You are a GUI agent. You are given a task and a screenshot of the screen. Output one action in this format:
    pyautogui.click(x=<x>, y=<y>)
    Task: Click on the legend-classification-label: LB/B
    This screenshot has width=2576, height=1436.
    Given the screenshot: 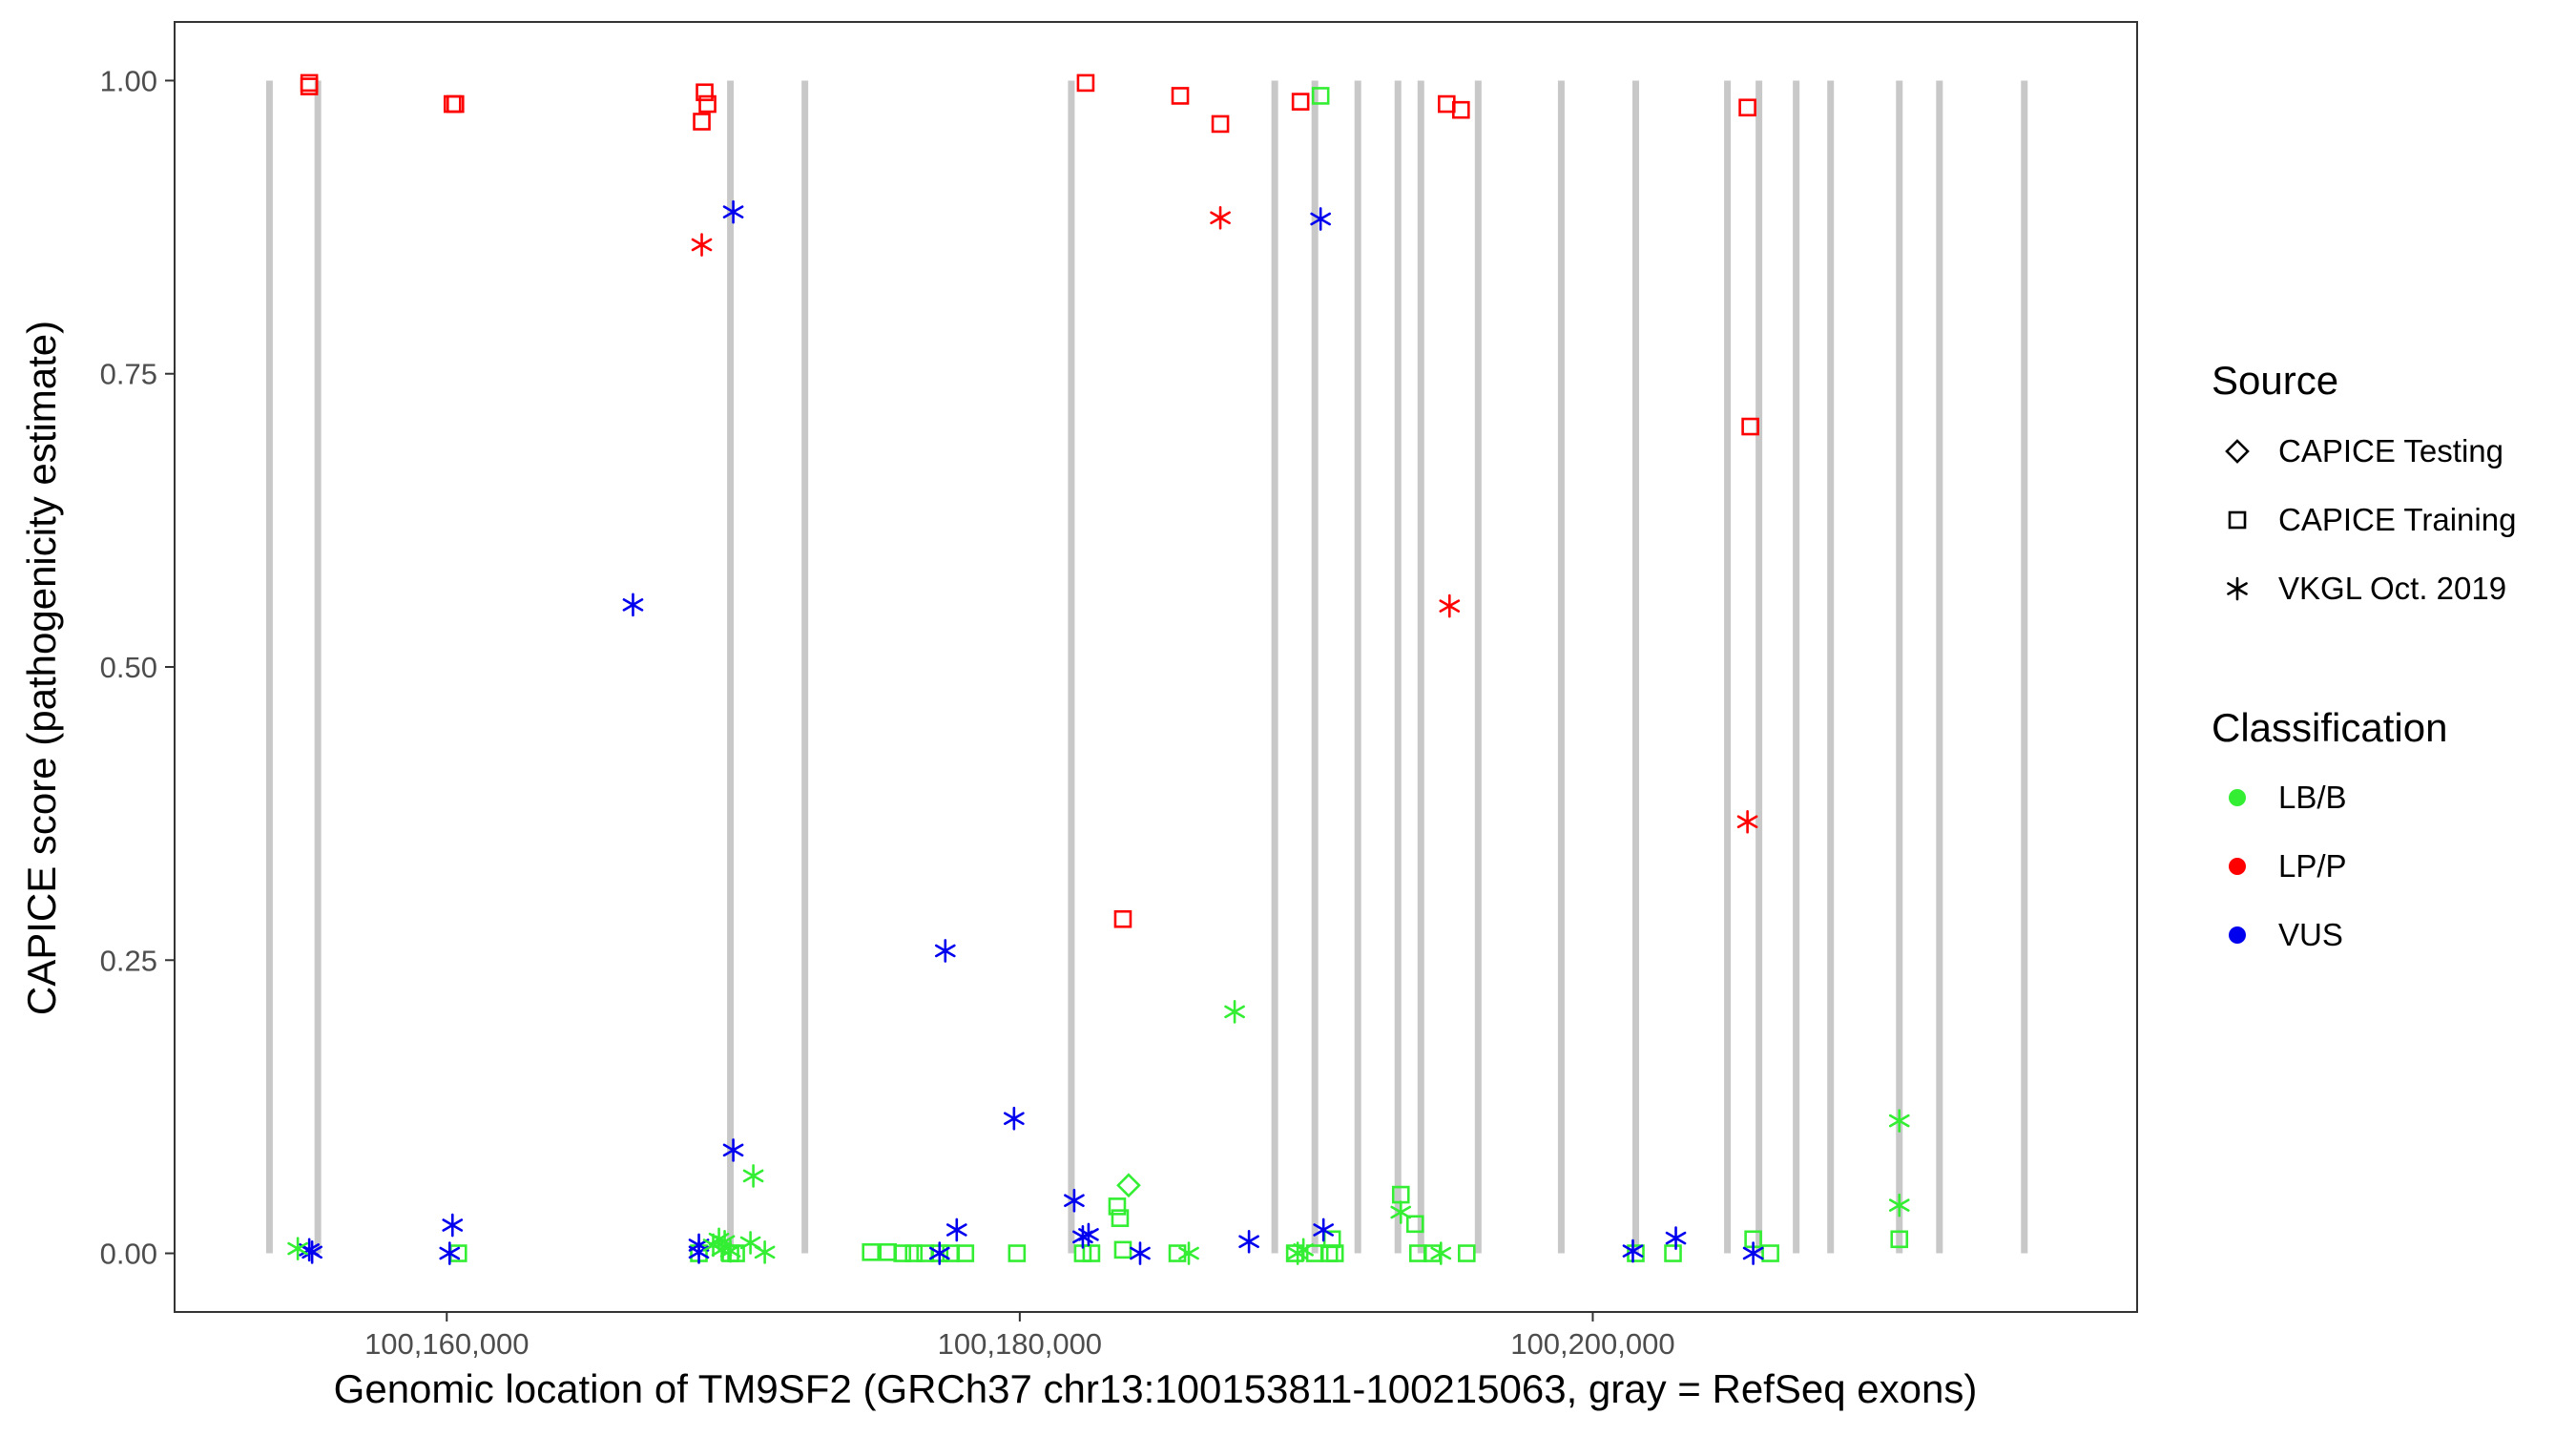 What is the action you would take?
    pyautogui.click(x=2312, y=797)
    